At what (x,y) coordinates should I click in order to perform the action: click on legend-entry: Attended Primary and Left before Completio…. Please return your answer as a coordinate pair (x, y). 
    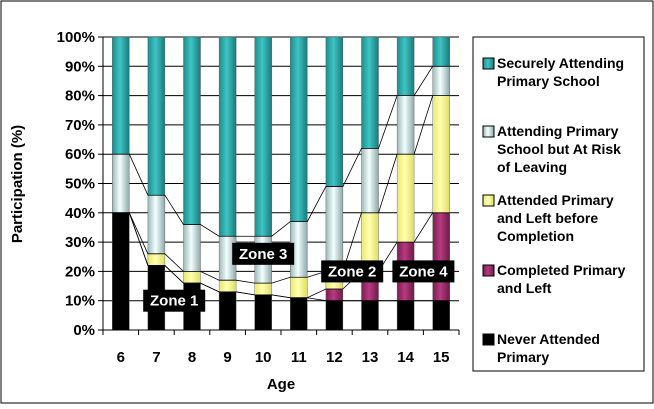
    Looking at the image, I should click on (548, 218).